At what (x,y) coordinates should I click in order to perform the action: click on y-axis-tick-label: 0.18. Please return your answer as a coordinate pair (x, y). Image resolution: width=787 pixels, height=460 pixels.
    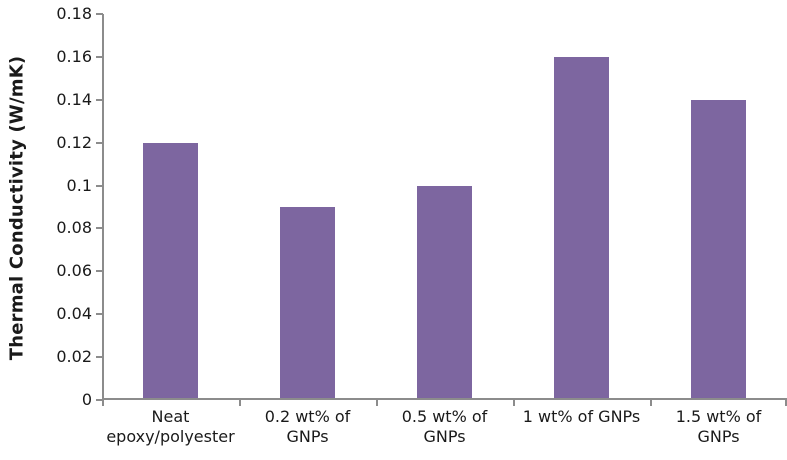
    Looking at the image, I should click on (74, 13).